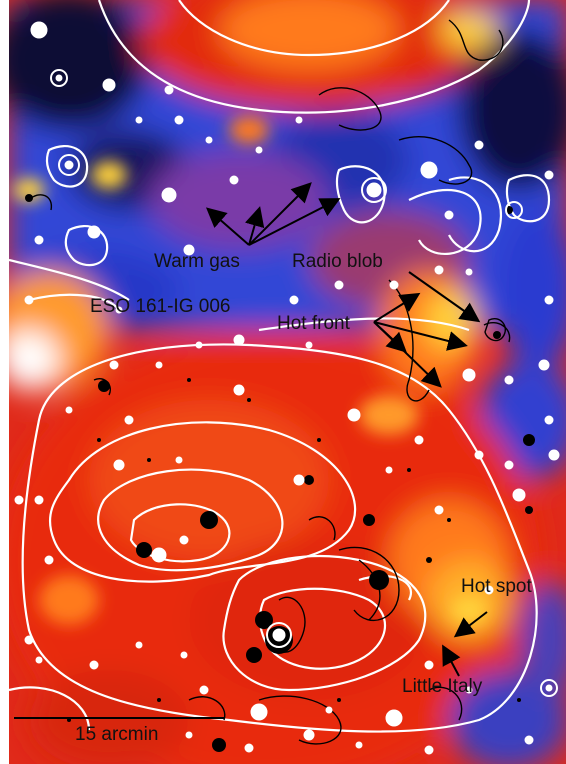 The width and height of the screenshot is (566, 764). Describe the element at coordinates (444, 297) in the screenshot. I see `radio-blob-arrow` at that location.